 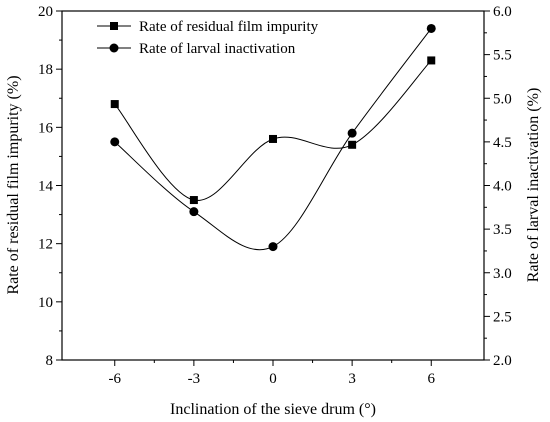 I want to click on x-axis: -6 -3 0 3 6, so click(x=272, y=373).